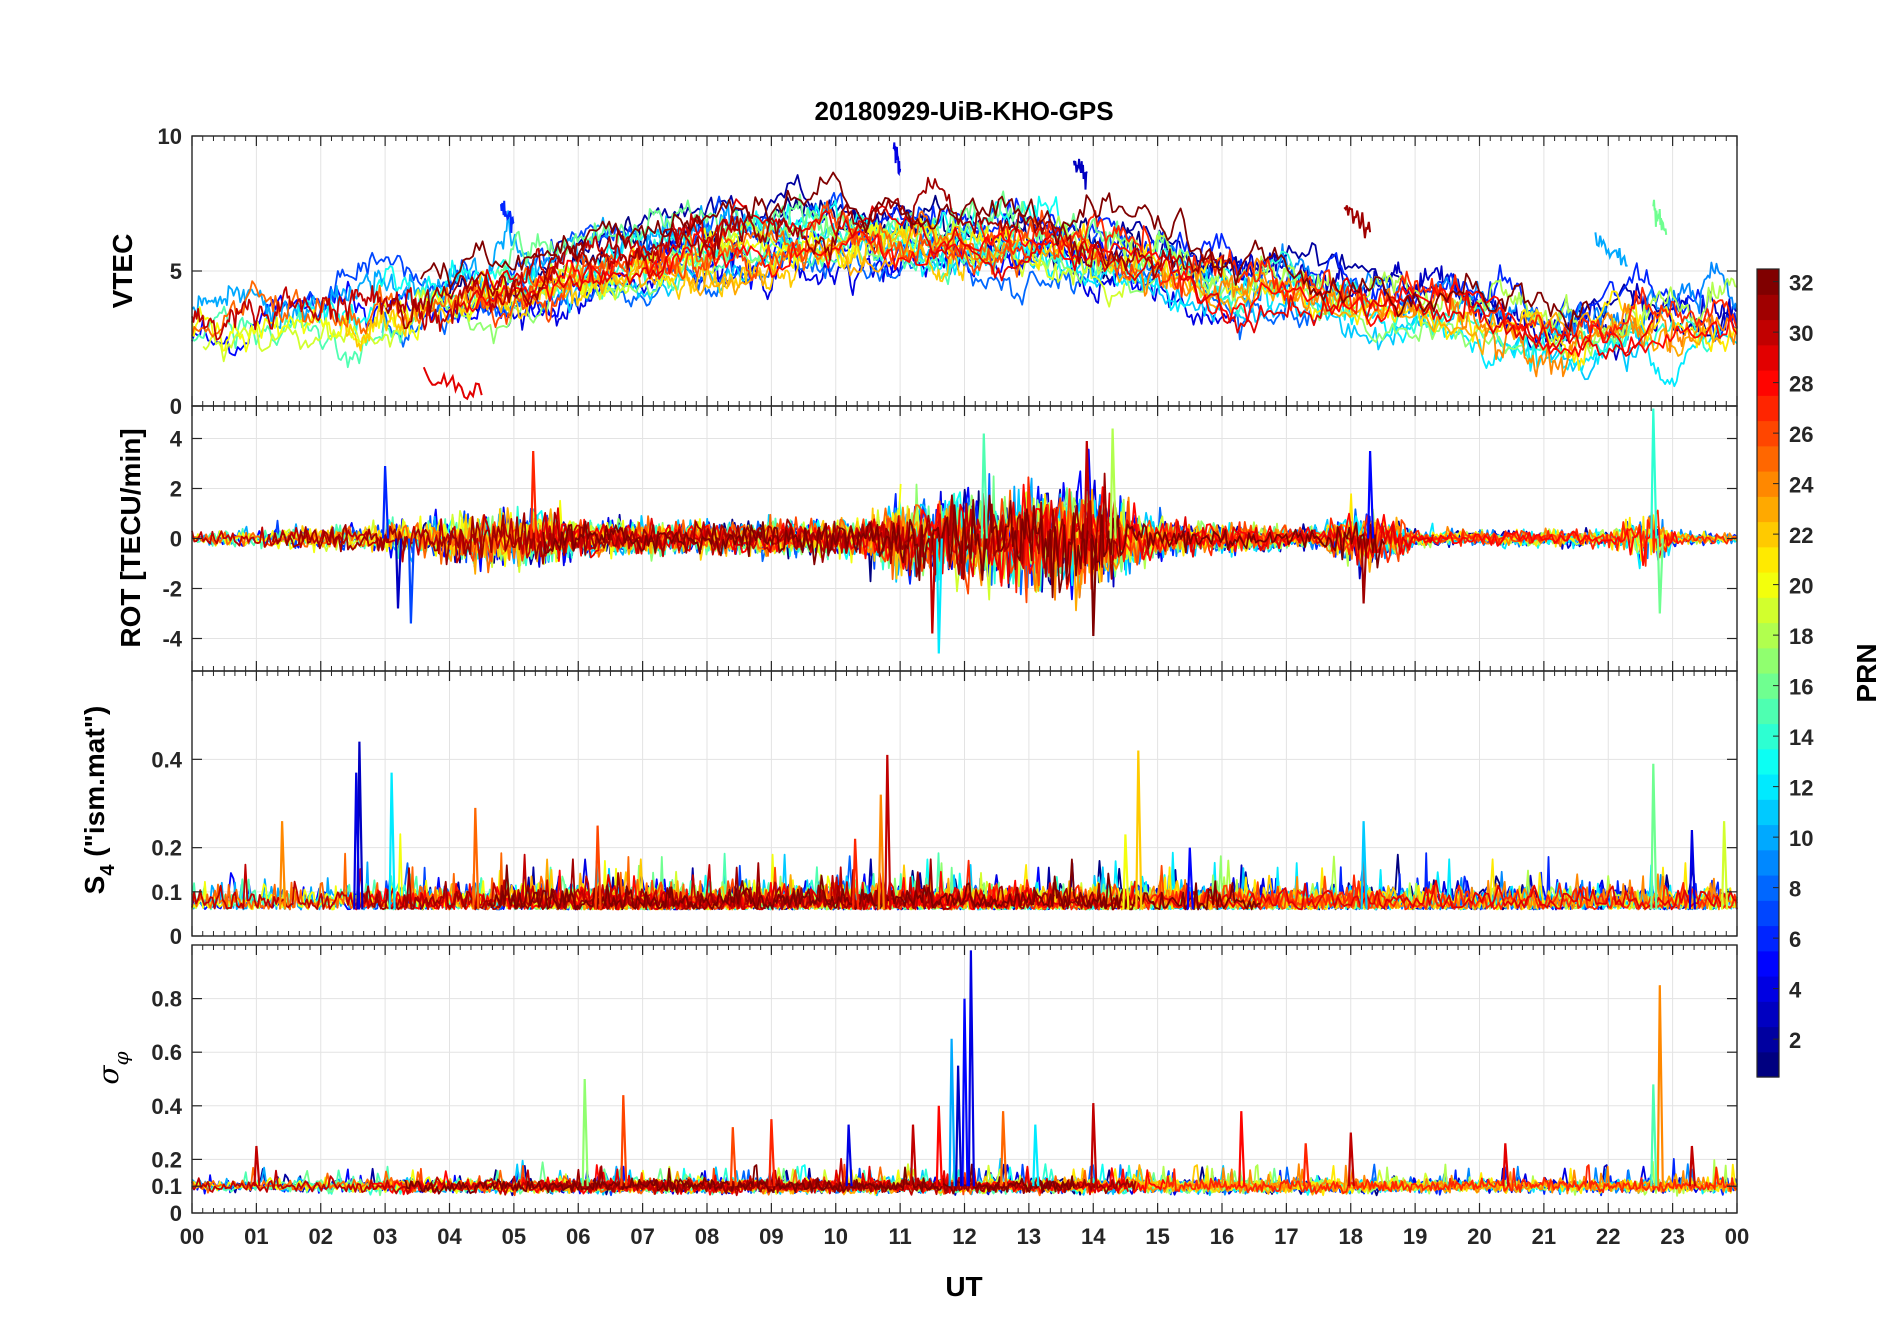 This screenshot has width=1902, height=1330. I want to click on x-tick-label: 17, so click(1286, 1236).